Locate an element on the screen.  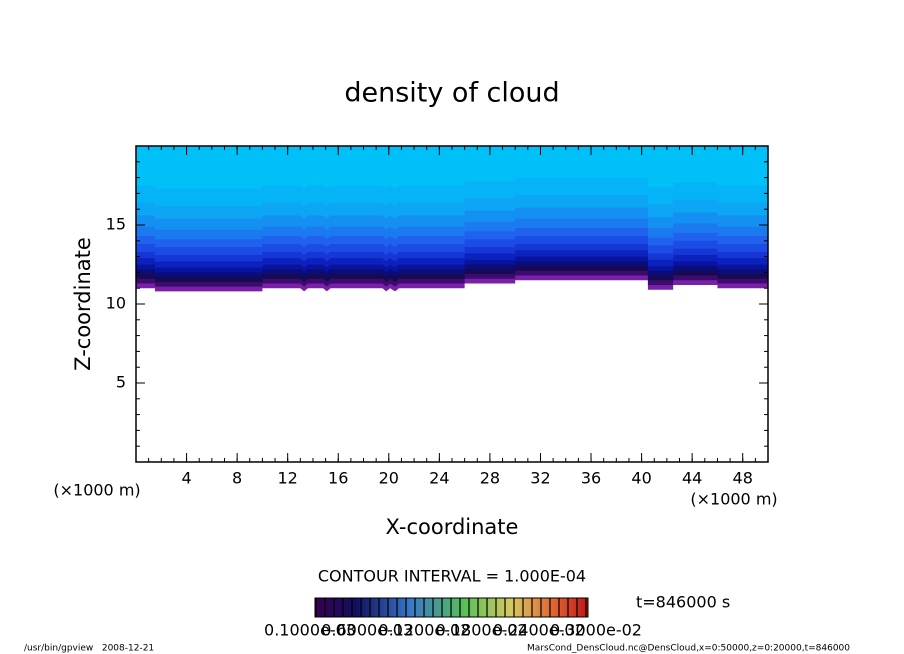
x-tick-label: 24 is located at coordinates (439, 478).